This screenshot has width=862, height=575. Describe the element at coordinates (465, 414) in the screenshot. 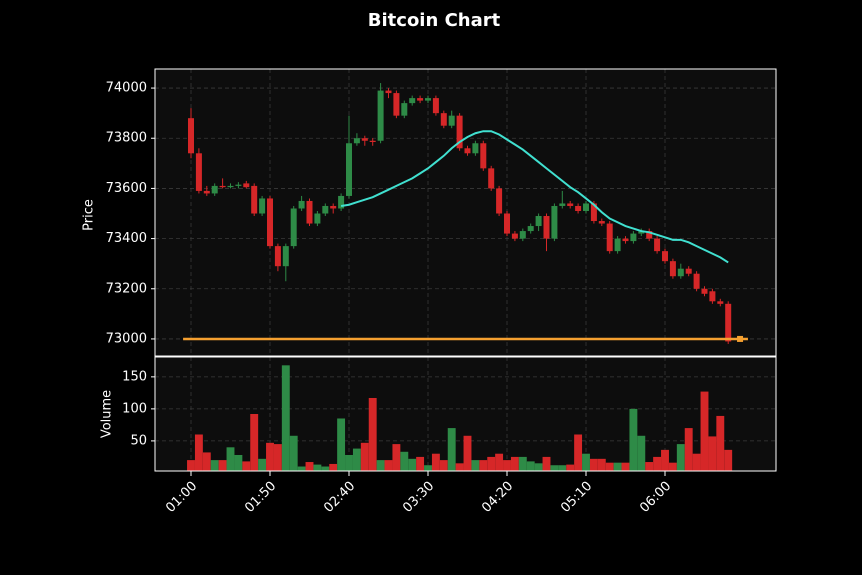

I see `volume-frame` at that location.